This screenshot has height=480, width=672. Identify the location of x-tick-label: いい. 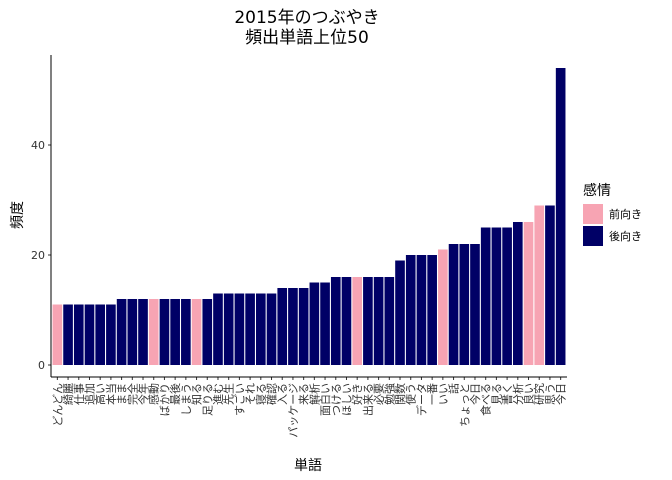
(443, 394).